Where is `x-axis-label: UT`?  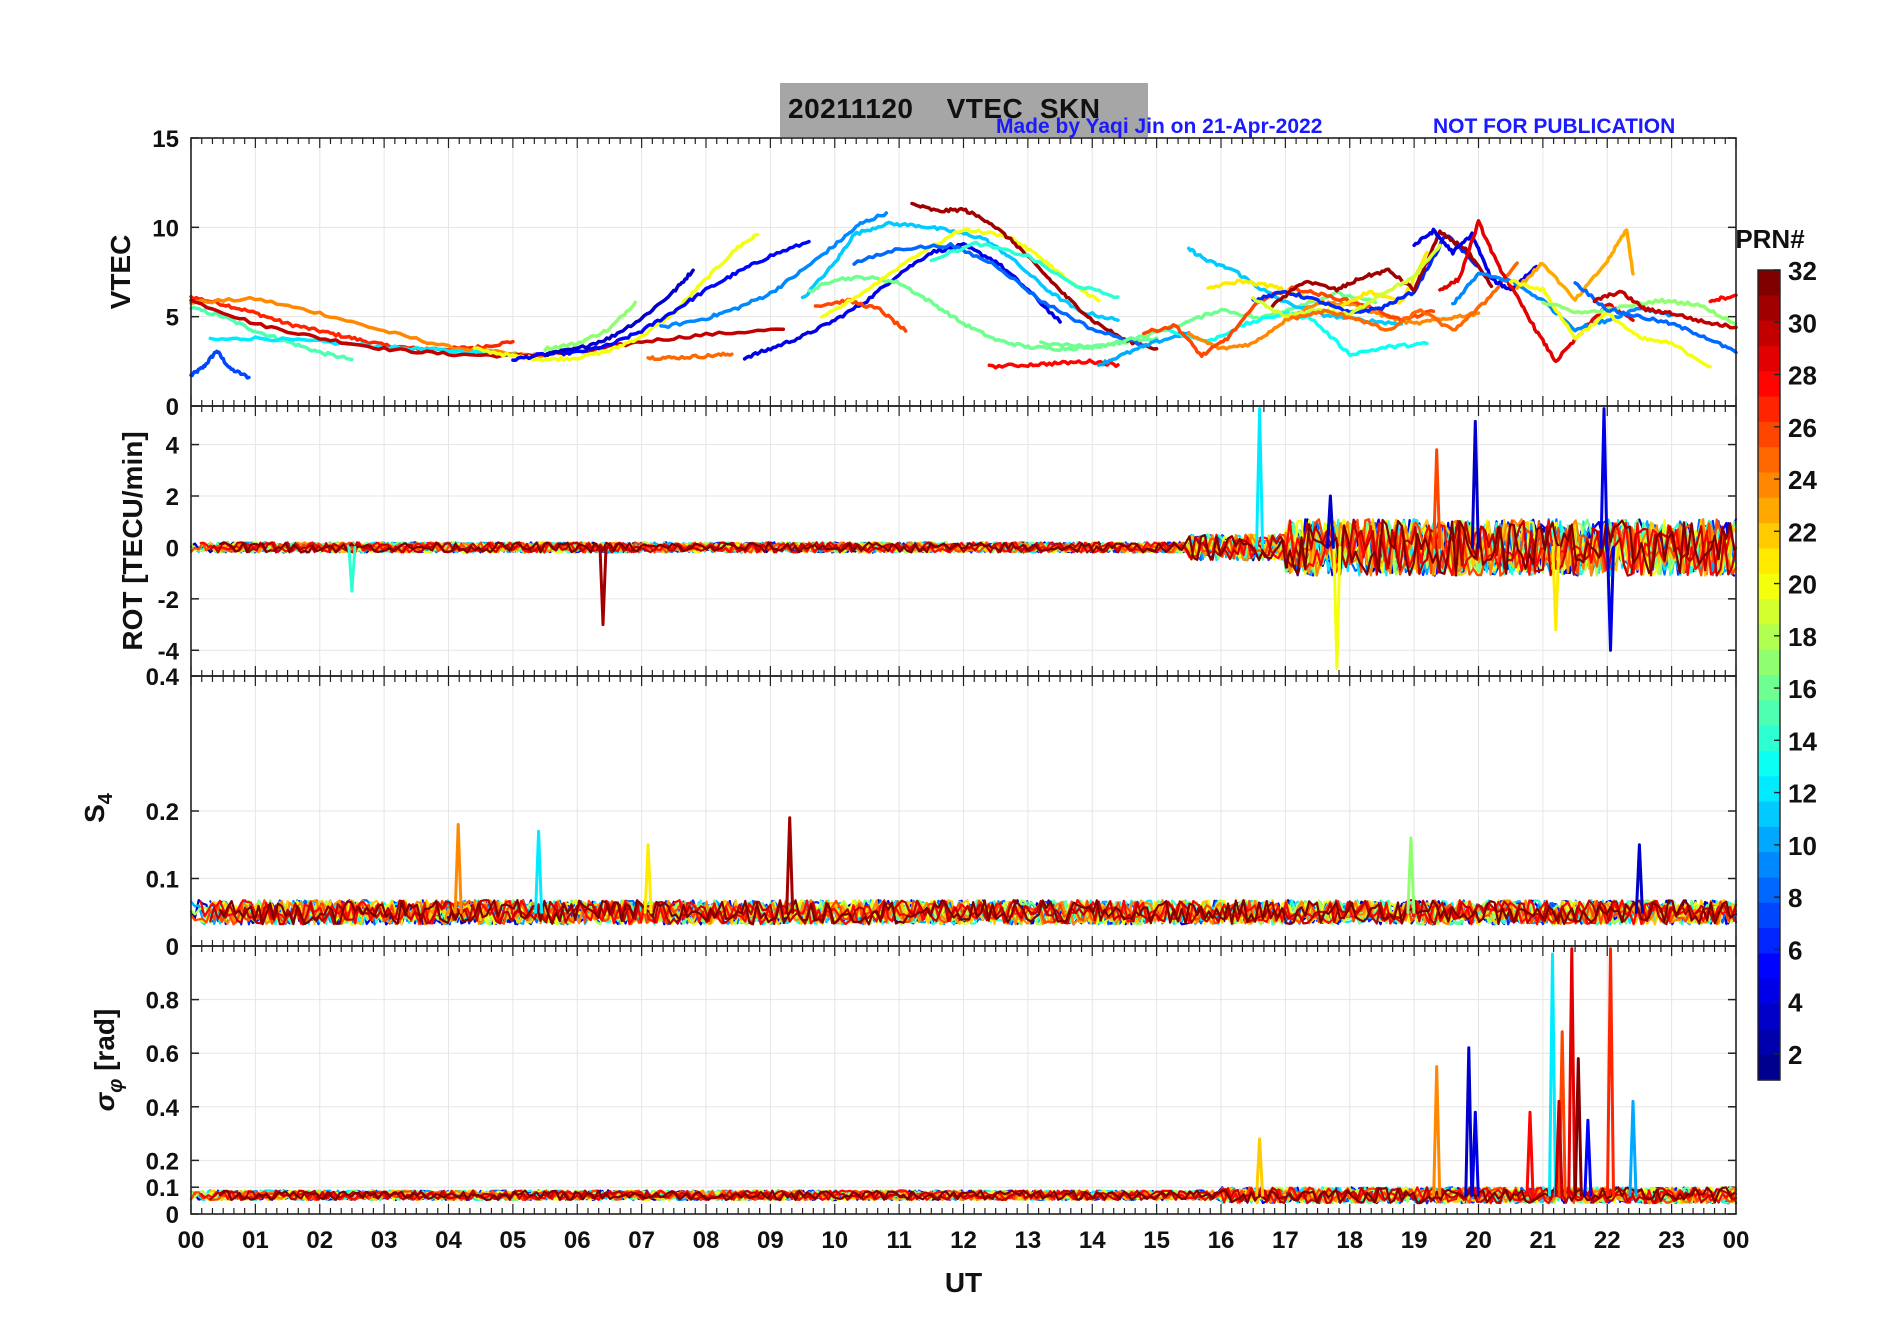
x-axis-label: UT is located at coordinates (963, 1282).